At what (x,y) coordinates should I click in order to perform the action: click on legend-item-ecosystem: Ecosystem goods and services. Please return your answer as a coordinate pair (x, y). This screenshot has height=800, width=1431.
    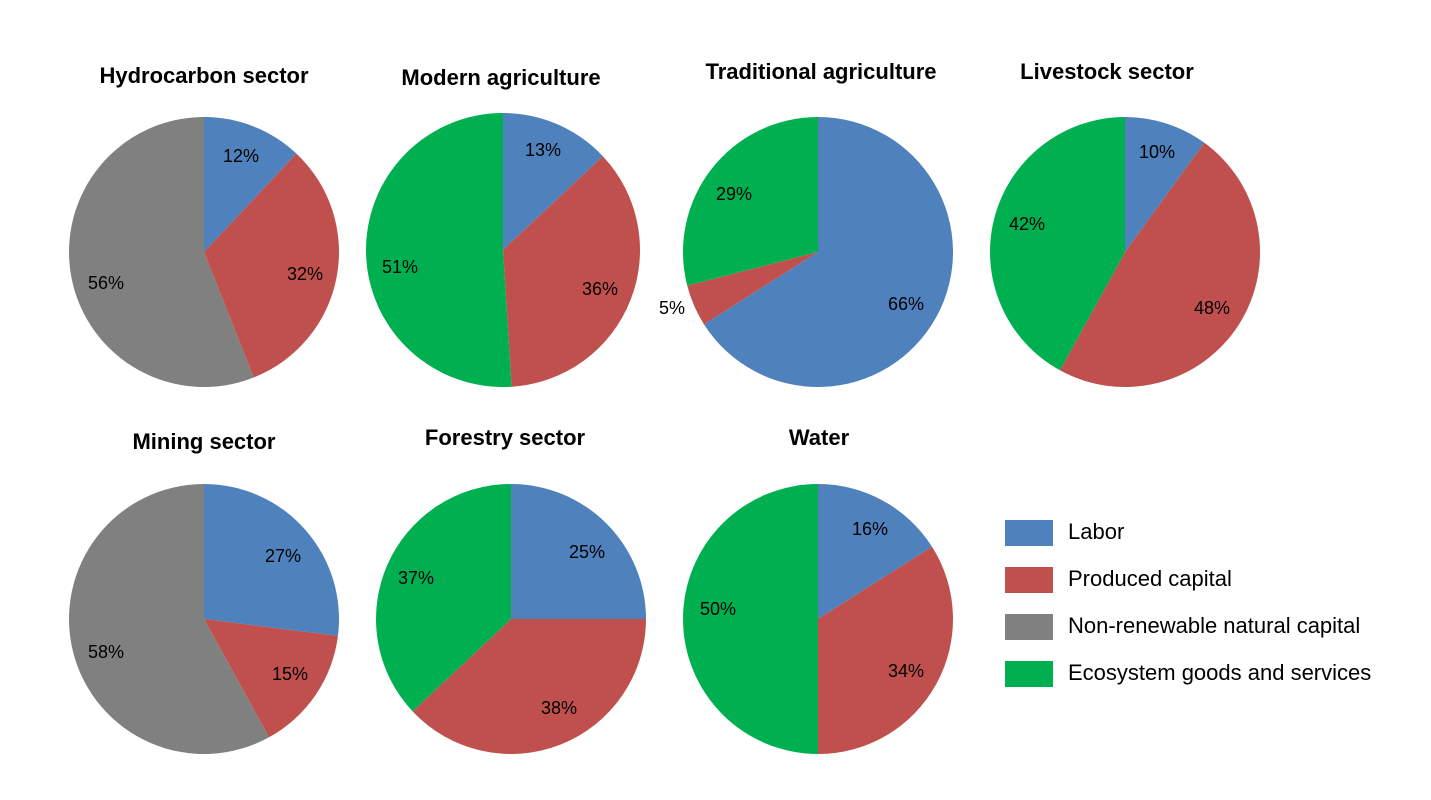
    Looking at the image, I should click on (1215, 673).